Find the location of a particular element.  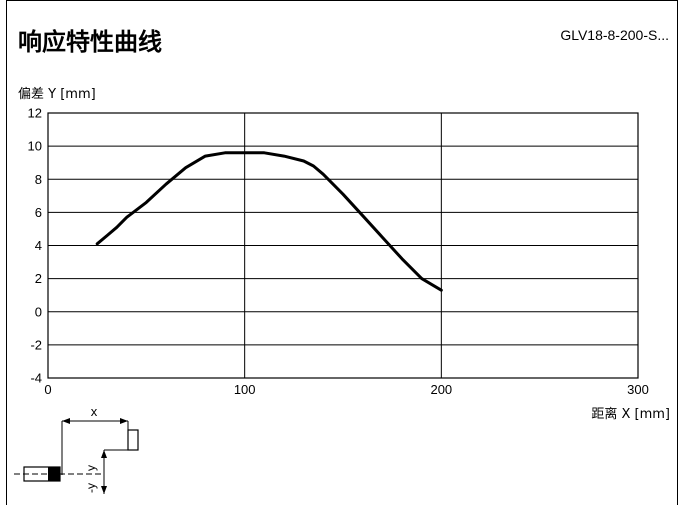

y-axis-label: 偏差 Y [mm] is located at coordinates (57, 94).